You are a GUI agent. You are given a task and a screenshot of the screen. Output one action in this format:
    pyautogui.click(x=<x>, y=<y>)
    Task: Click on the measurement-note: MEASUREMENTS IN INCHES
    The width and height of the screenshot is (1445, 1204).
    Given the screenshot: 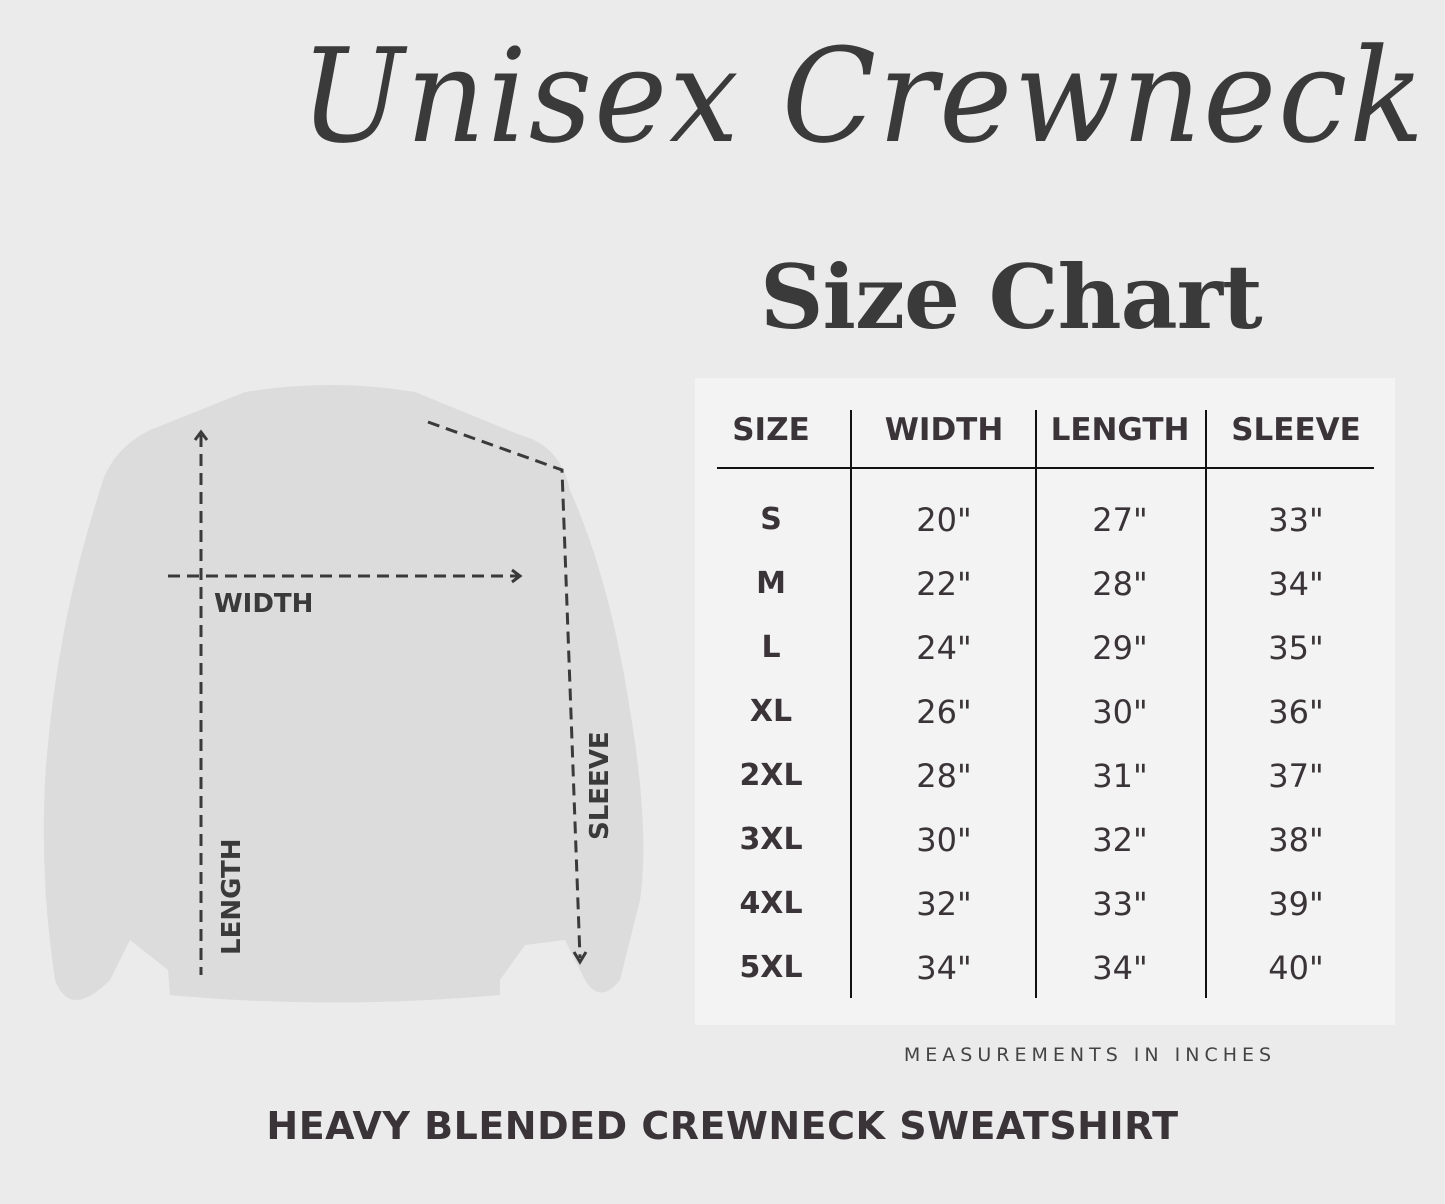 What is the action you would take?
    pyautogui.click(x=1090, y=1055)
    